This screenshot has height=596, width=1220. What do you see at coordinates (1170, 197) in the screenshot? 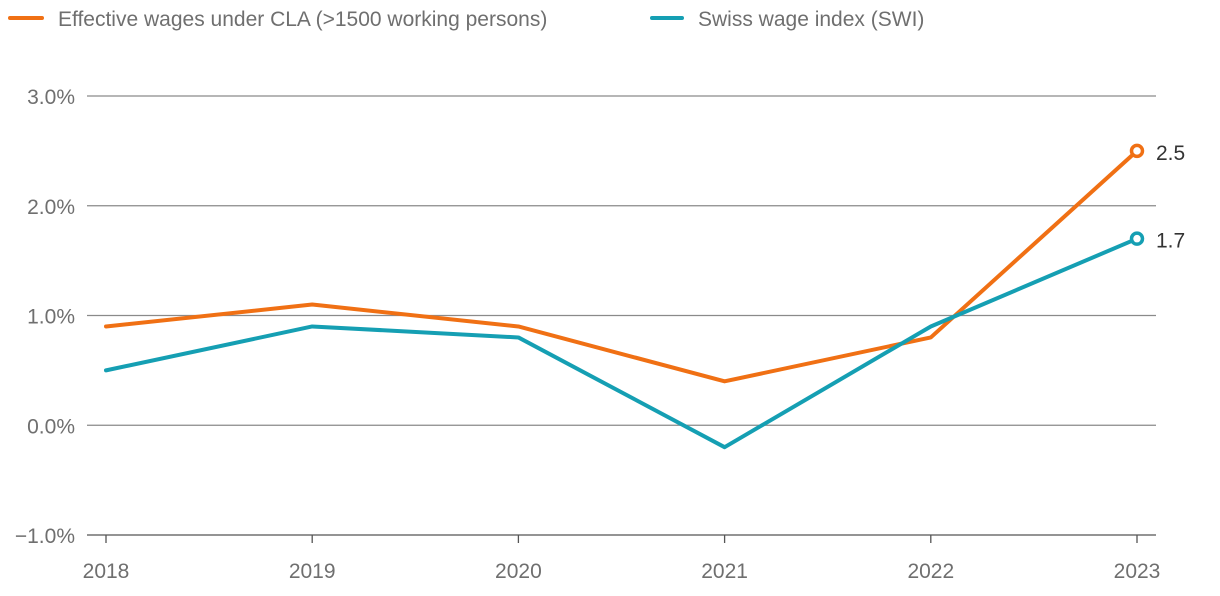
I see `end-labels: 2.5 1.7` at bounding box center [1170, 197].